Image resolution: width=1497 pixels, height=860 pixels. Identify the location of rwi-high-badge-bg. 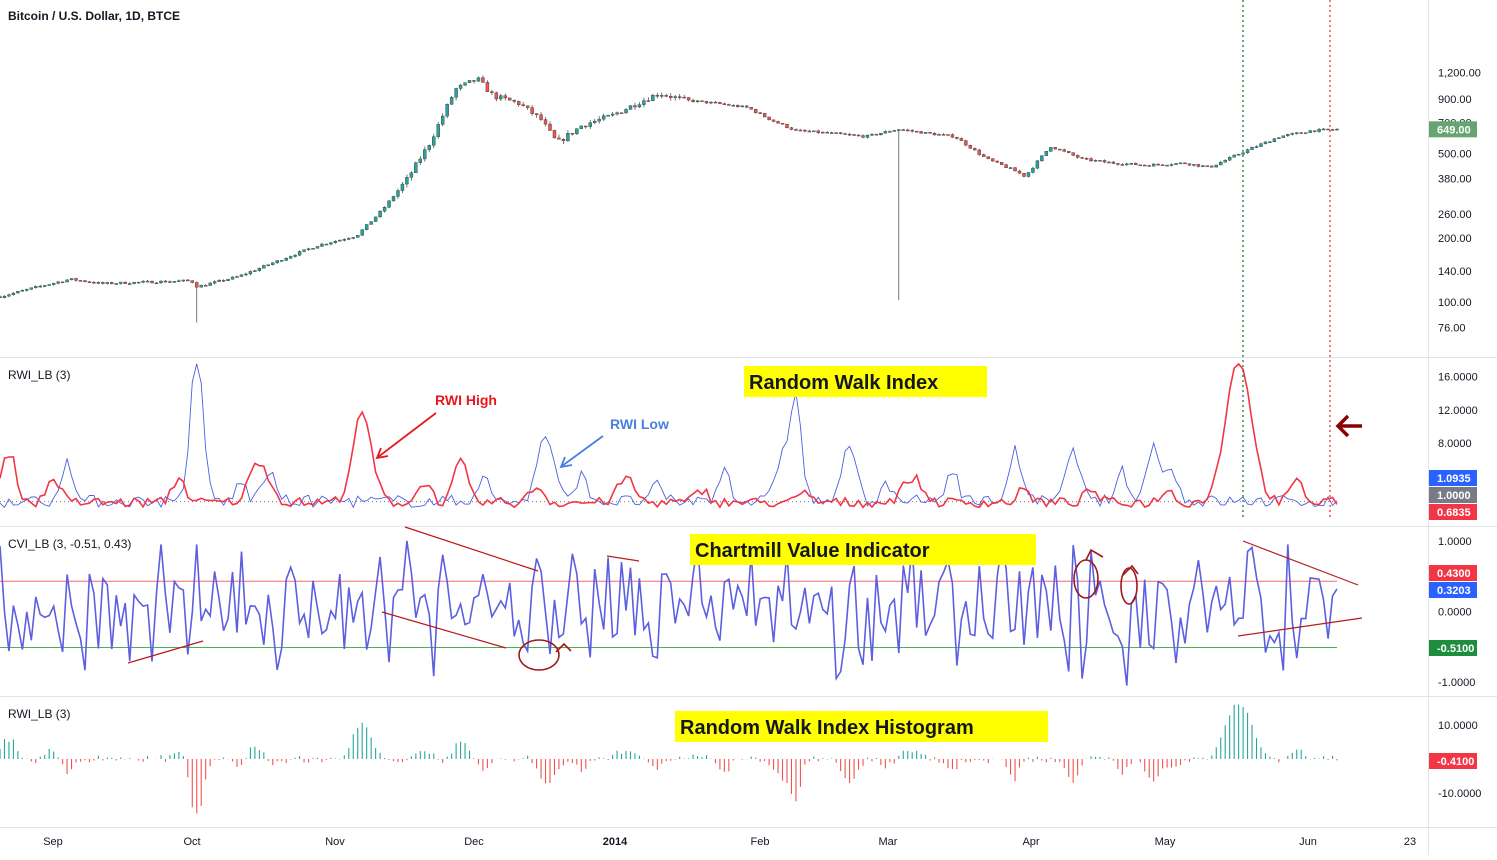
(1453, 512).